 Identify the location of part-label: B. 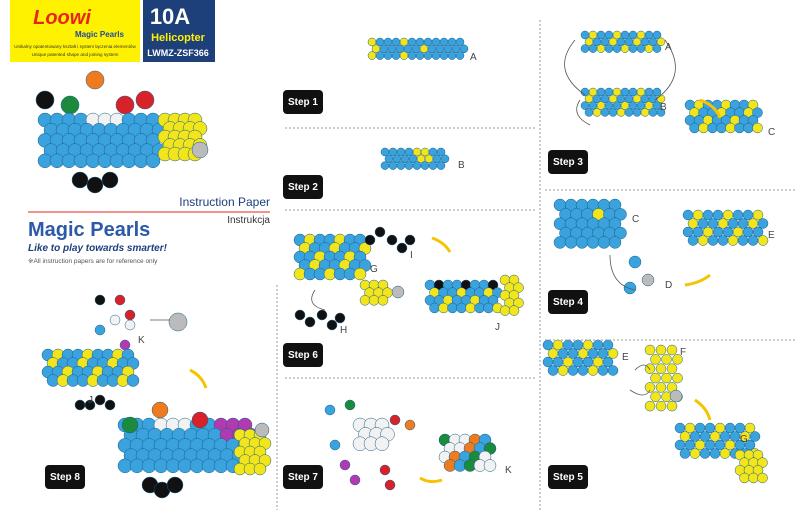
(663, 107).